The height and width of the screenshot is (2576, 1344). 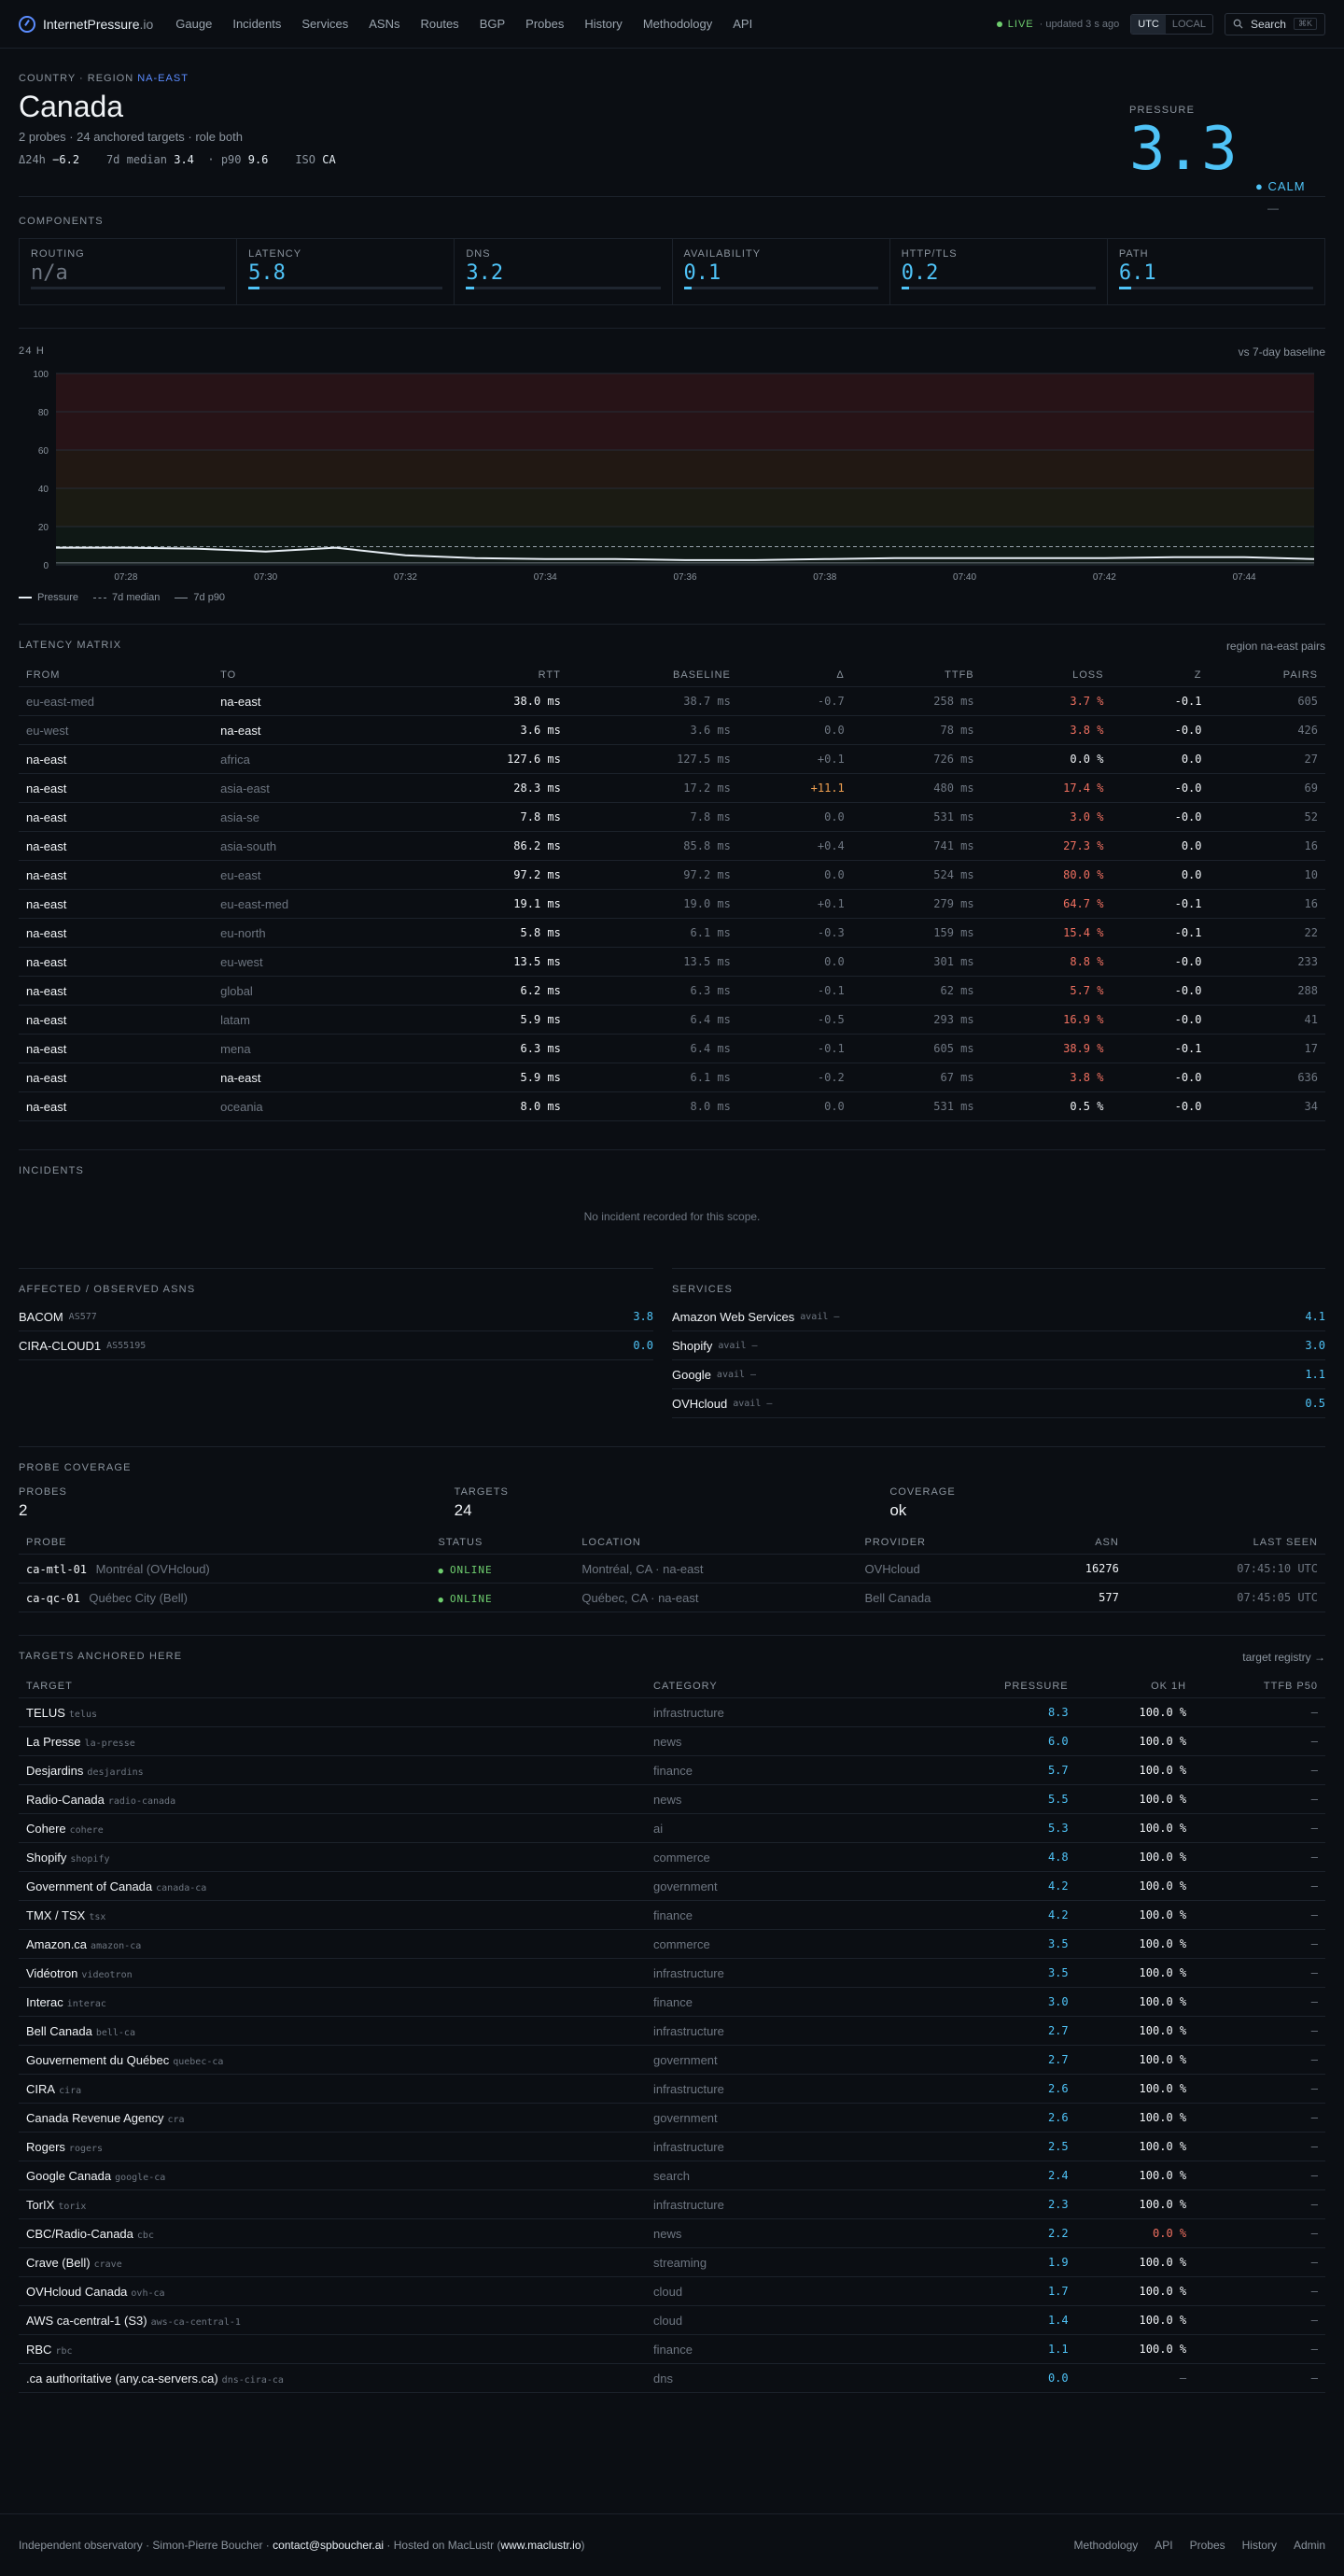 I want to click on target-col-ttfb-p50: TTFB P50, so click(x=1259, y=1686).